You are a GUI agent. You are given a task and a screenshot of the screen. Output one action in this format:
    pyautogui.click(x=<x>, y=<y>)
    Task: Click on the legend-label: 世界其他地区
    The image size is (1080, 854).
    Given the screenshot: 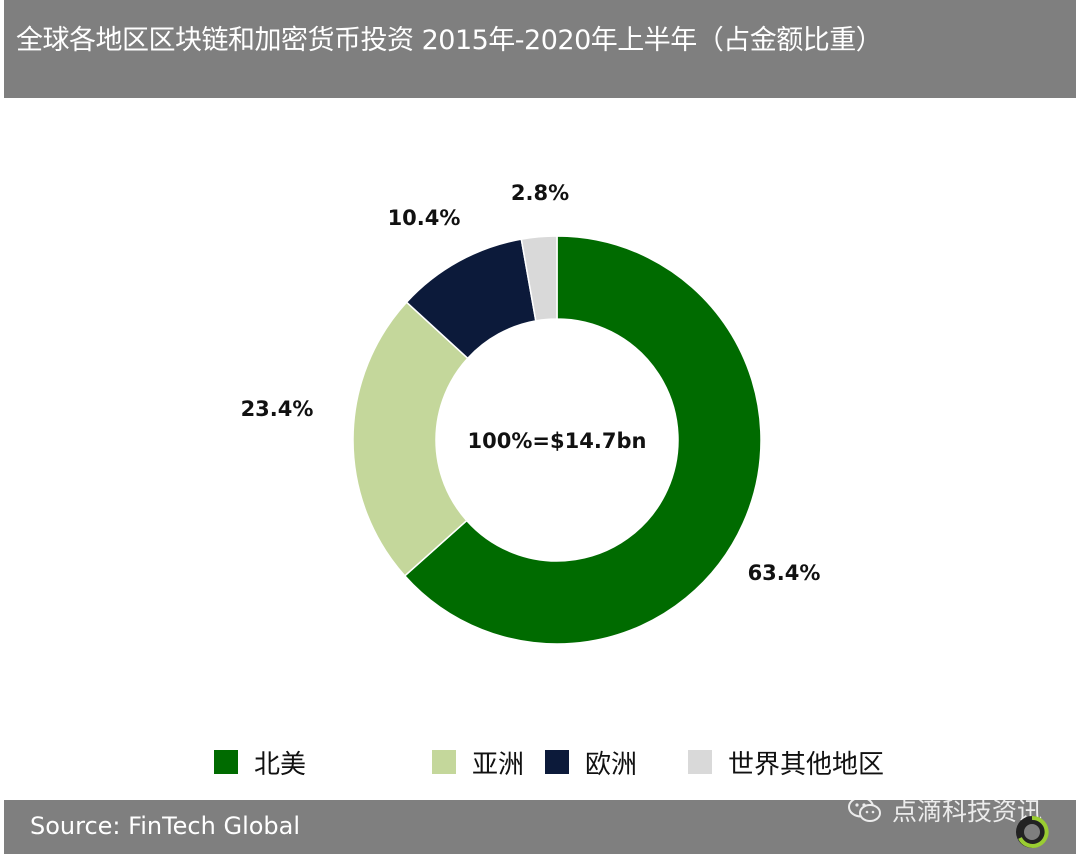 What is the action you would take?
    pyautogui.click(x=806, y=764)
    